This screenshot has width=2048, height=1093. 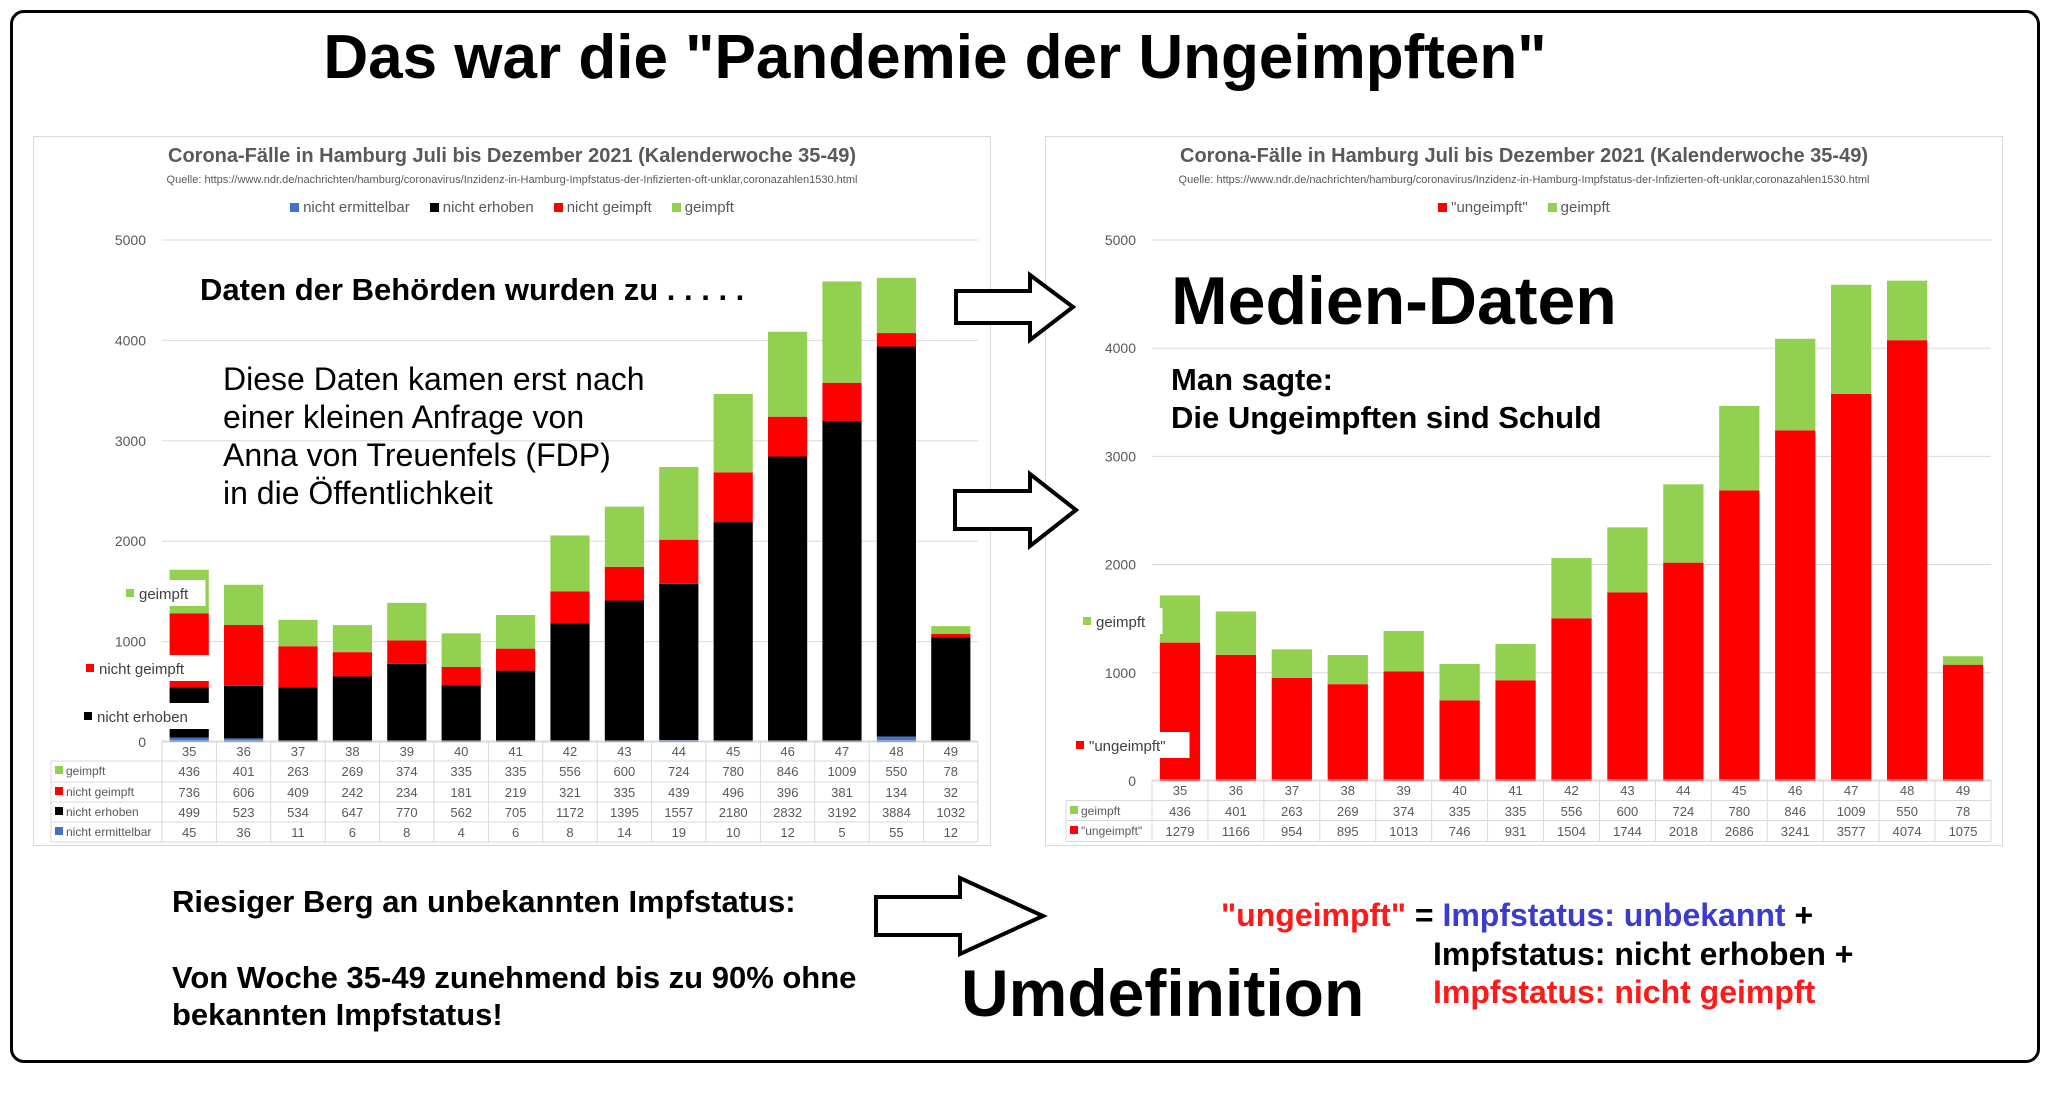 I want to click on table-cell: 401, so click(x=1236, y=811).